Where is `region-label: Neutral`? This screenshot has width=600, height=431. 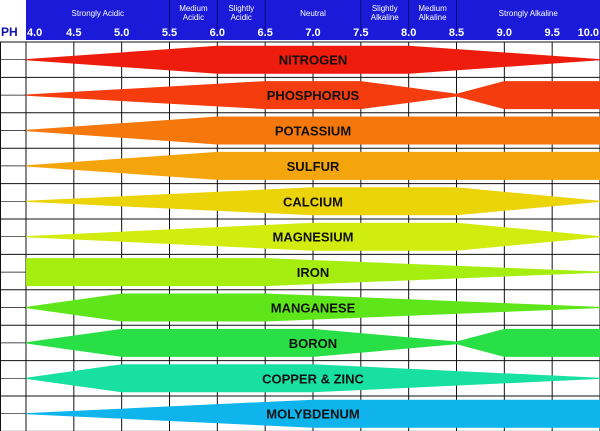
region-label: Neutral is located at coordinates (313, 13).